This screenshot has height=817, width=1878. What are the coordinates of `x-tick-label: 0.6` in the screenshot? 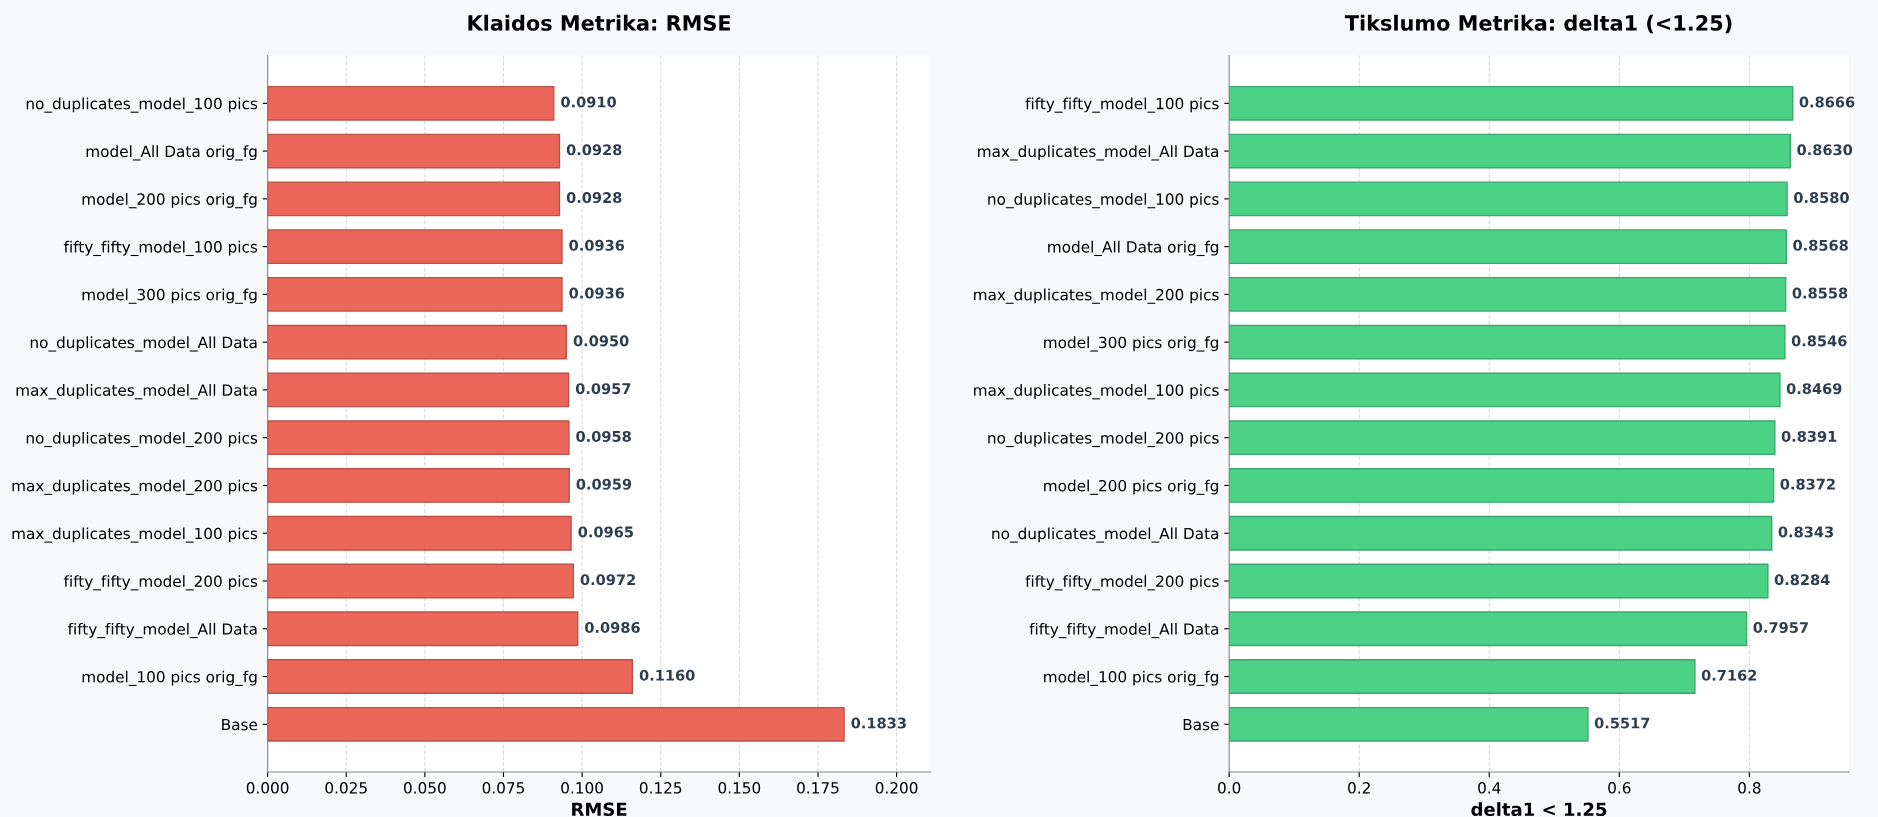 It's located at (1619, 788).